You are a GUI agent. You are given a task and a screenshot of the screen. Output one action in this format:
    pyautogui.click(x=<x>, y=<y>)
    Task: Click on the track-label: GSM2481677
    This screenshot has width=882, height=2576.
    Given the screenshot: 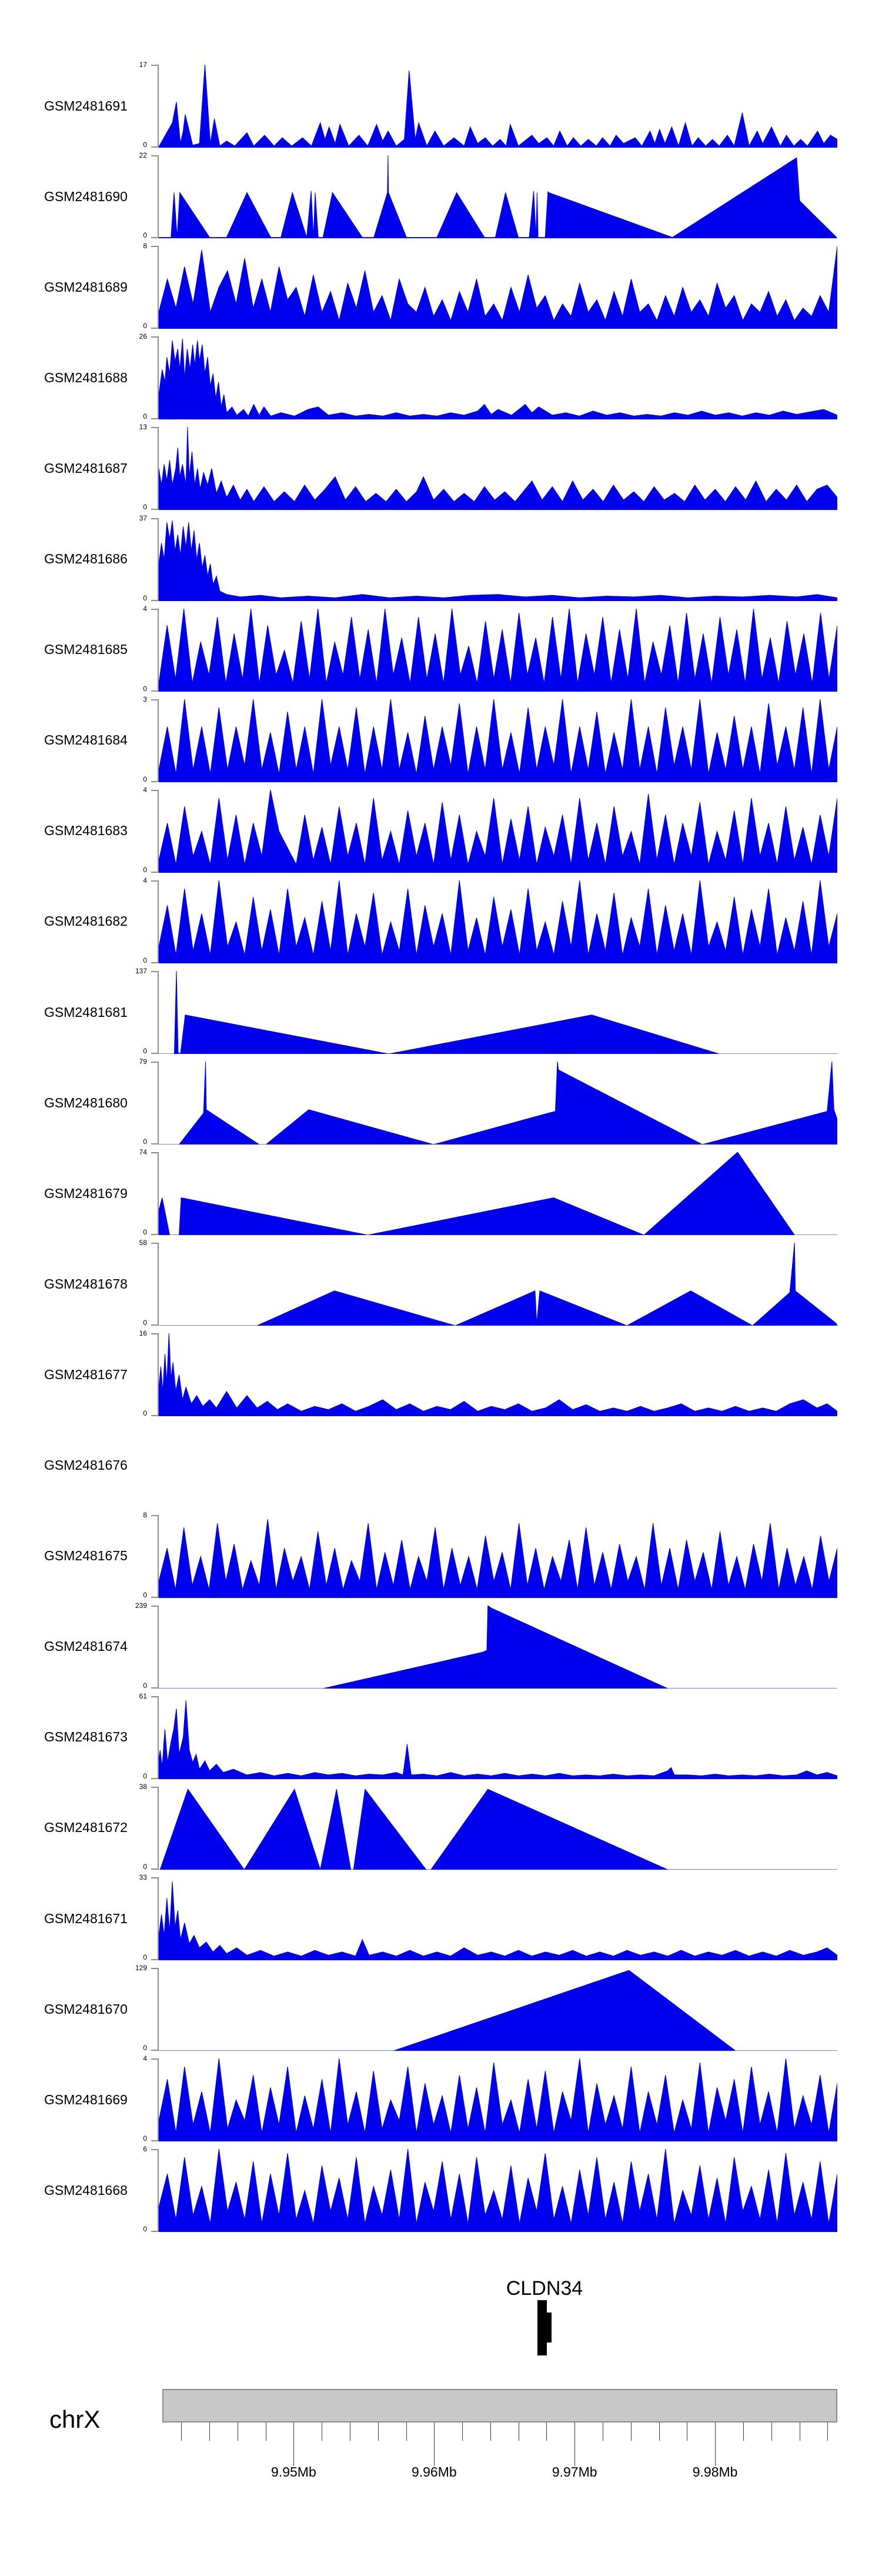 What is the action you would take?
    pyautogui.click(x=86, y=1374)
    